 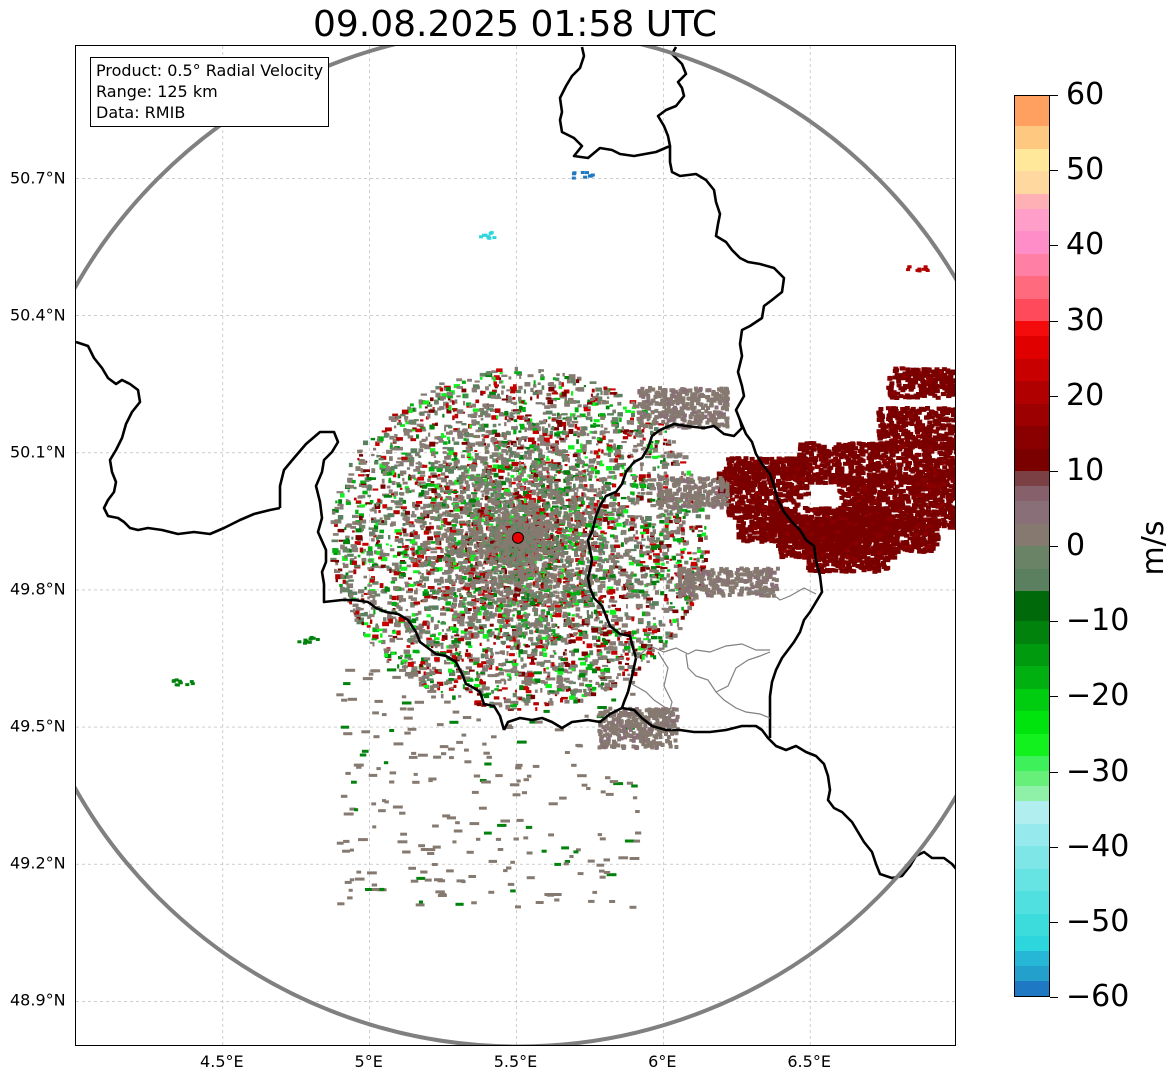 What do you see at coordinates (1085, 170) in the screenshot?
I see `colorbar-tick-label: 50` at bounding box center [1085, 170].